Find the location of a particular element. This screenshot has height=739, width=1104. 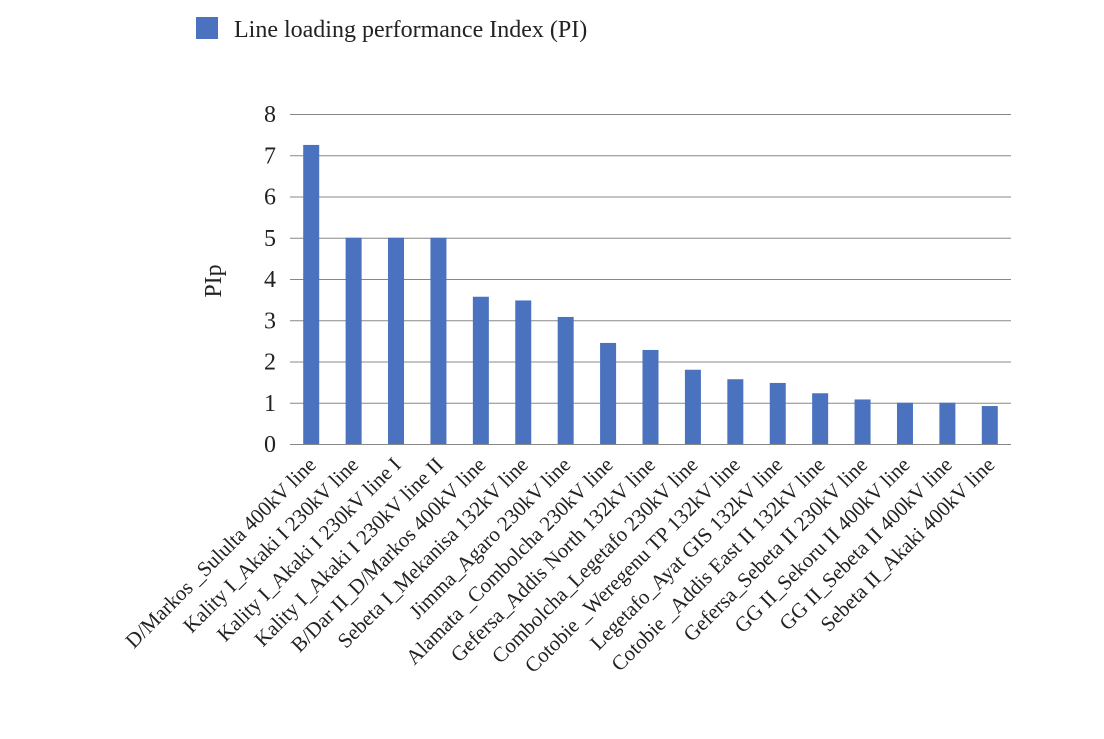

y-tick-label: 4 is located at coordinates (270, 280).